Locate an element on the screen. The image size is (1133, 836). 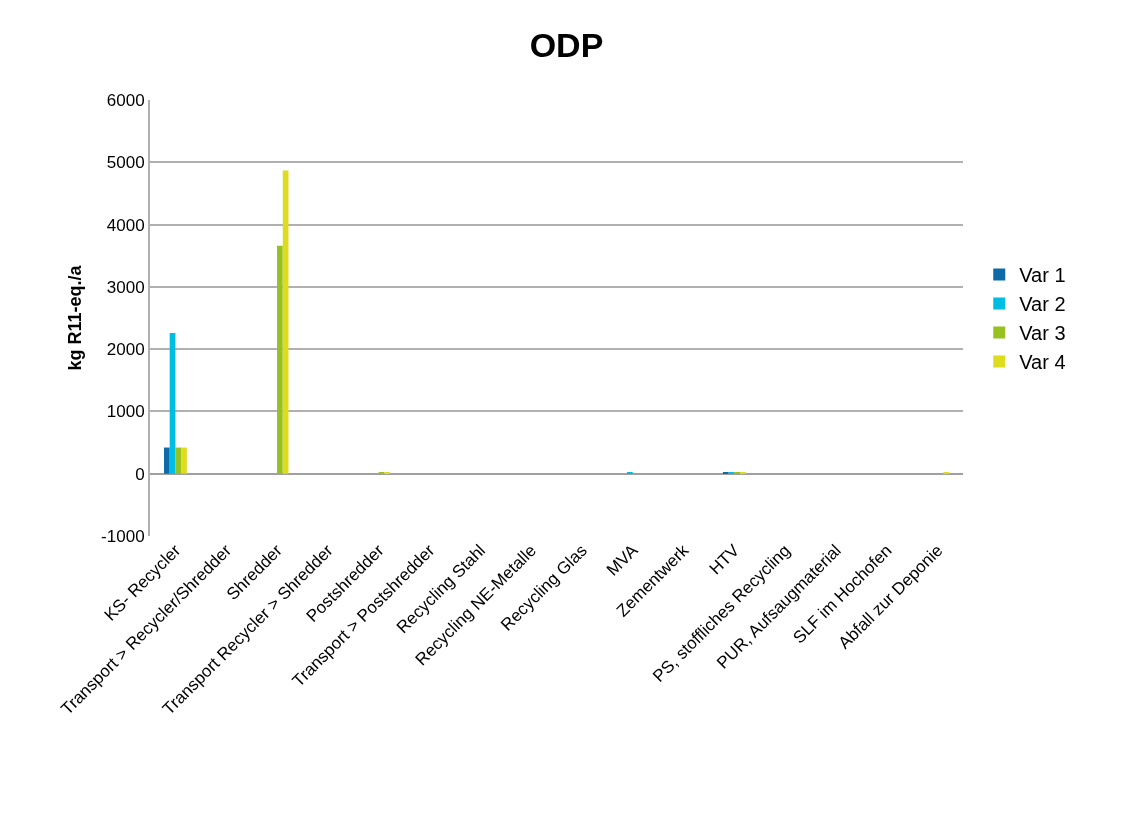
legend-label: Var 1 is located at coordinates (1042, 275).